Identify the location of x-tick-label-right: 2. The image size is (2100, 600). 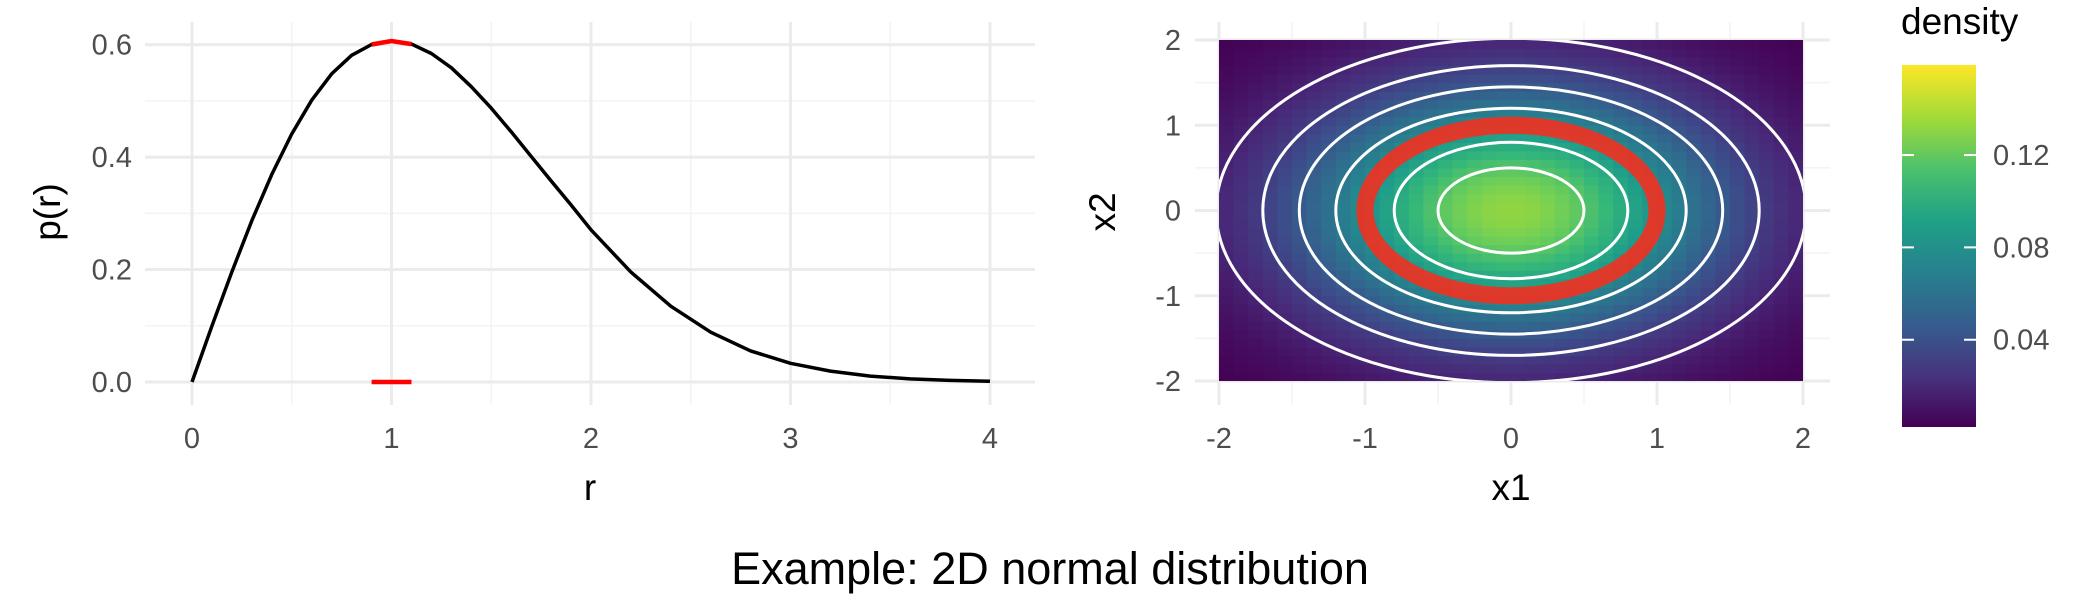
(1803, 439).